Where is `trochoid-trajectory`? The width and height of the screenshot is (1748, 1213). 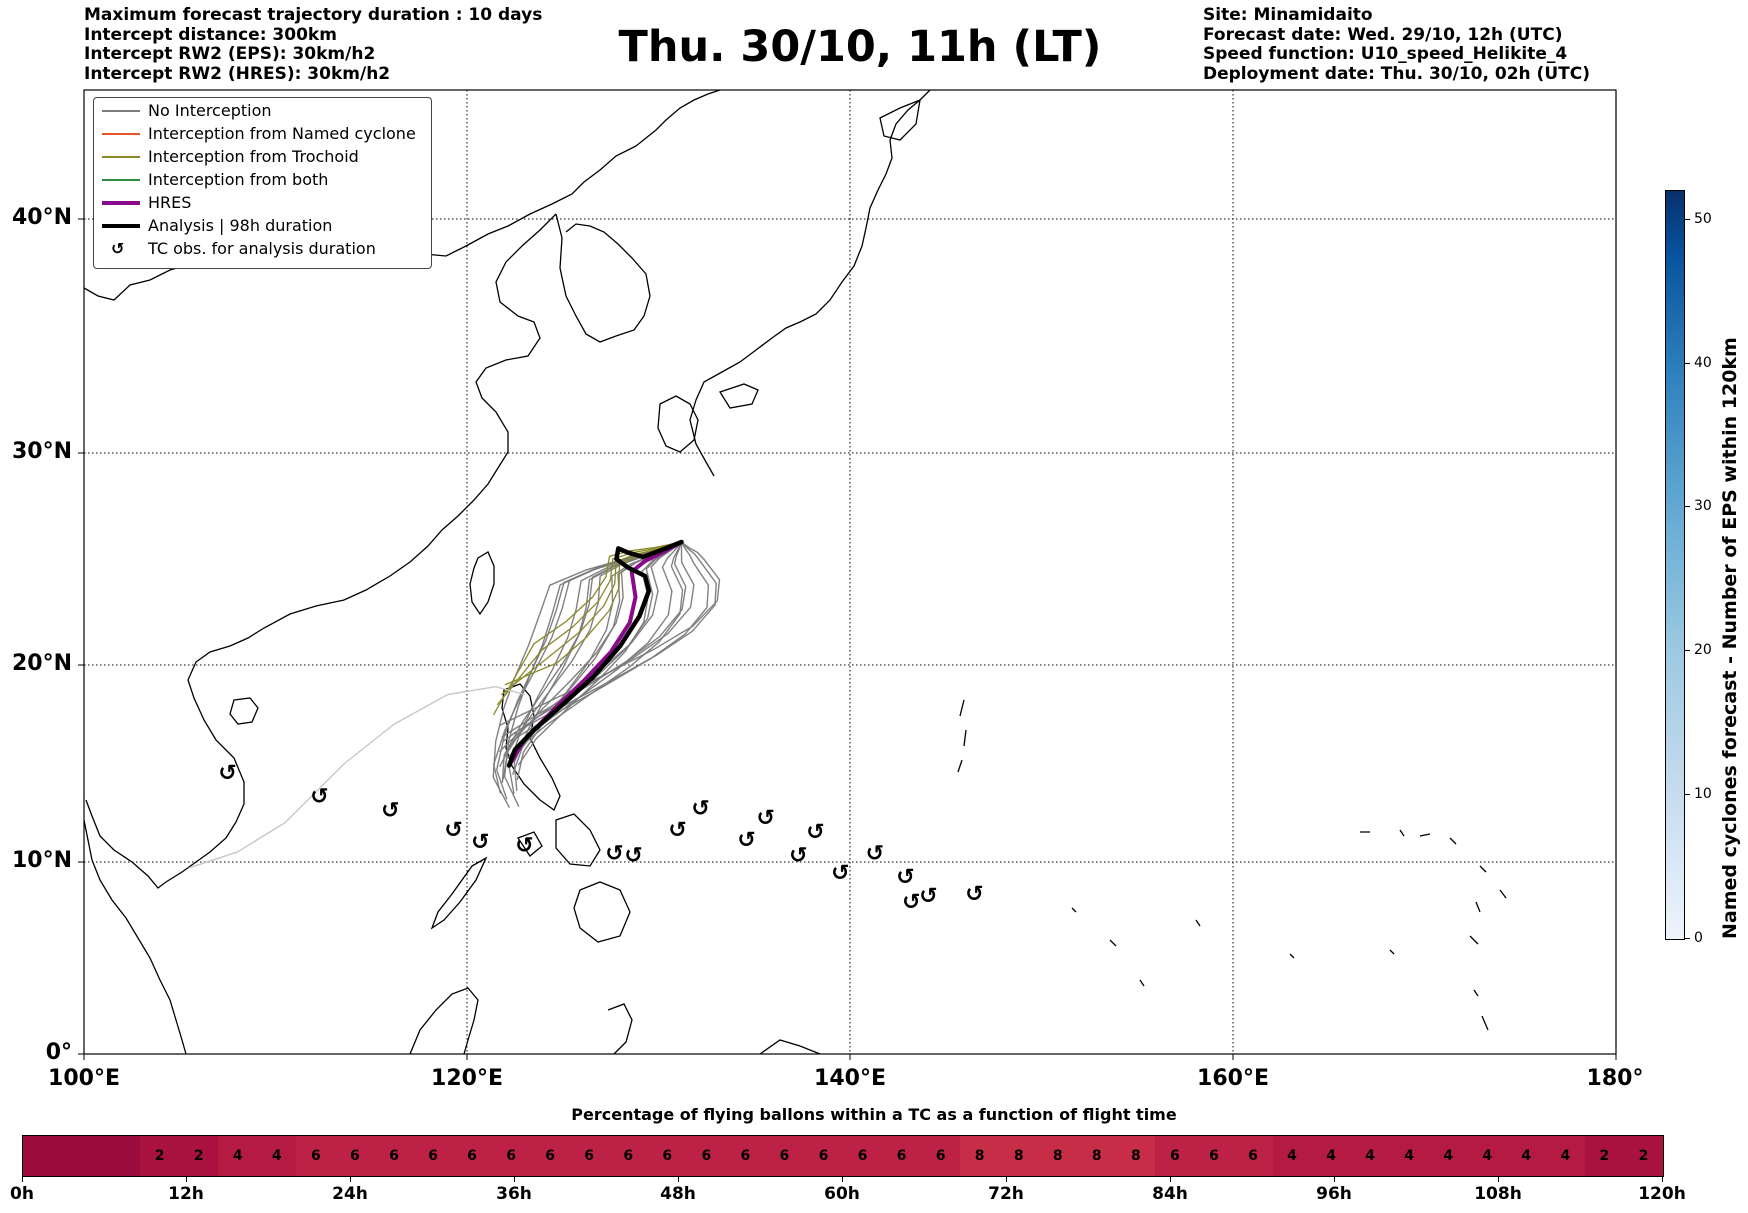
trochoid-trajectory is located at coordinates (589, 623).